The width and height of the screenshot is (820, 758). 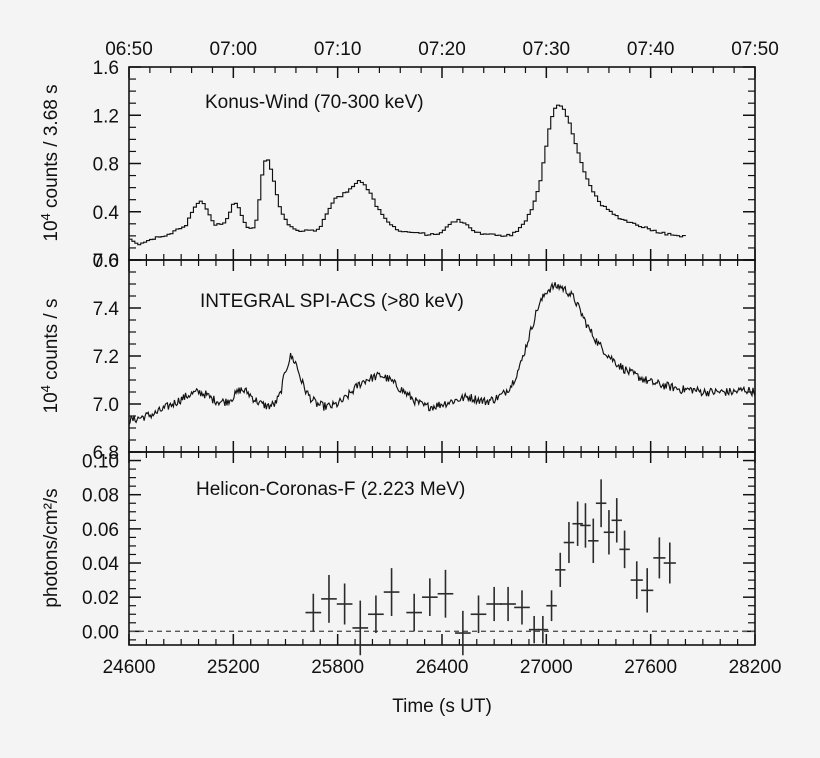 What do you see at coordinates (650, 667) in the screenshot?
I see `bottom-axis-tick-label: 27600` at bounding box center [650, 667].